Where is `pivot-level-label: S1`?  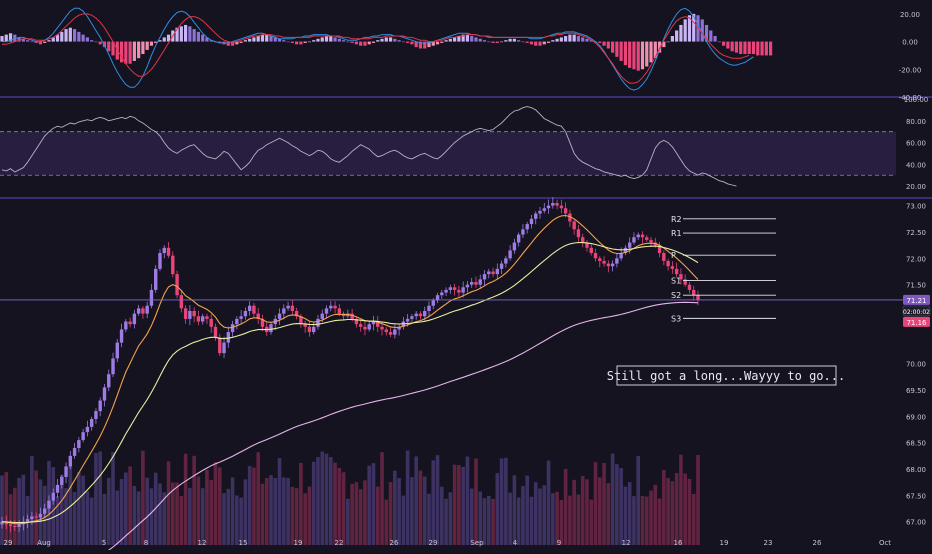
pivot-level-label: S1 is located at coordinates (676, 280).